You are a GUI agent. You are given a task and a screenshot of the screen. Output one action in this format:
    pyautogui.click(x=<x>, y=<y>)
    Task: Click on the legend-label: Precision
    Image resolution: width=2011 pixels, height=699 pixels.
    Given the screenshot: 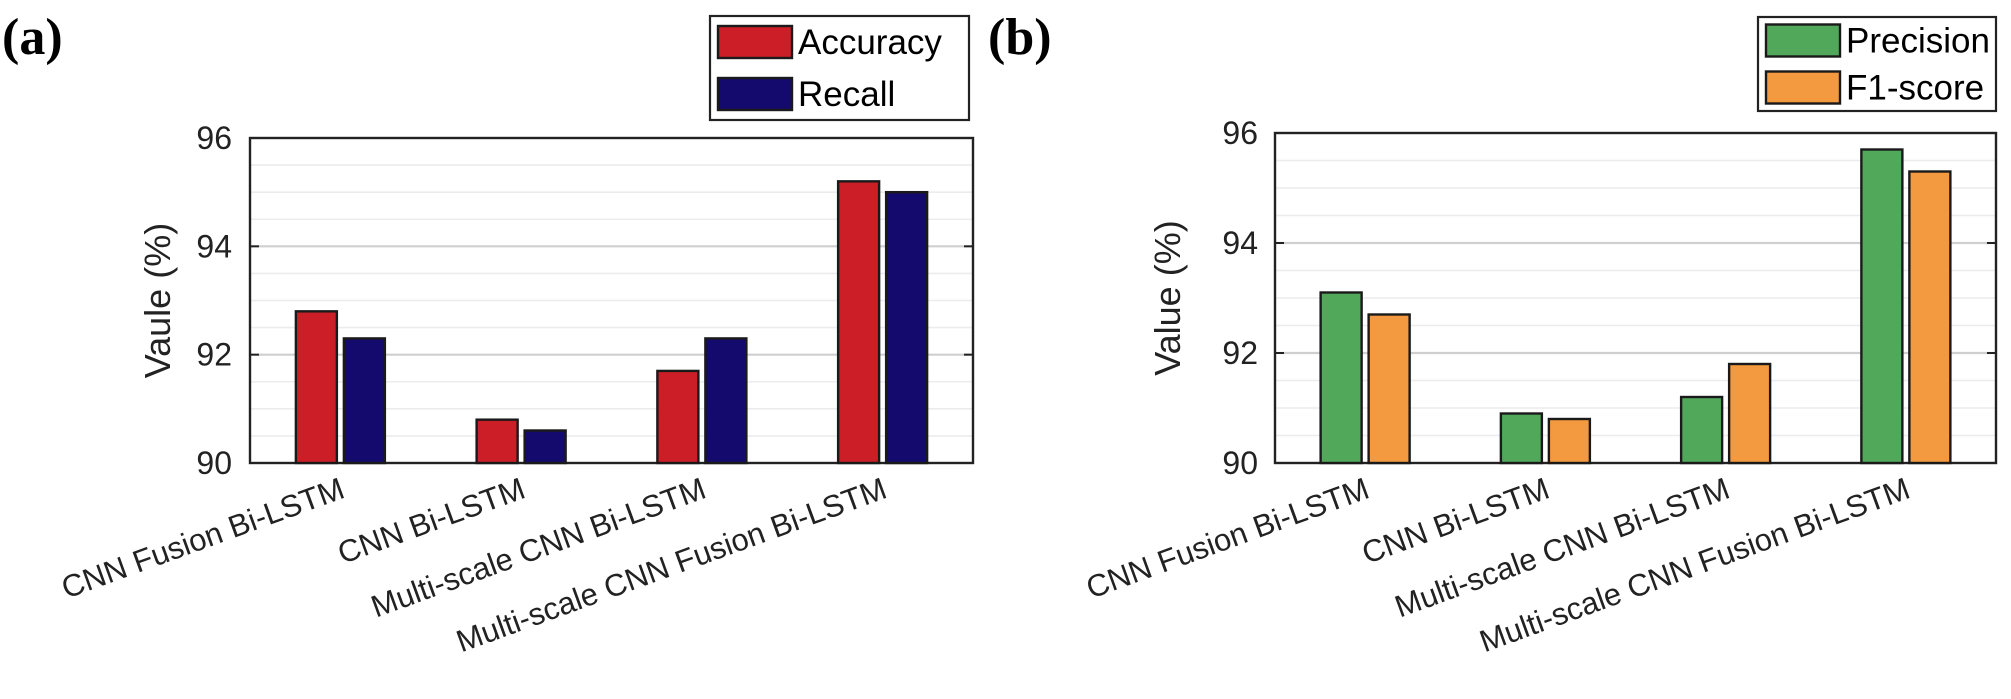 What is the action you would take?
    pyautogui.click(x=1918, y=41)
    